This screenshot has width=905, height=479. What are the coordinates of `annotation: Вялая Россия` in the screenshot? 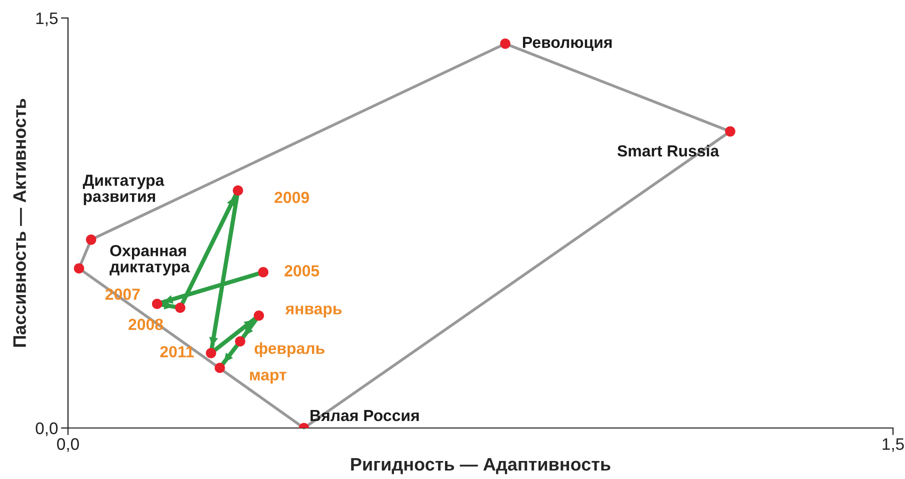 It's located at (364, 416).